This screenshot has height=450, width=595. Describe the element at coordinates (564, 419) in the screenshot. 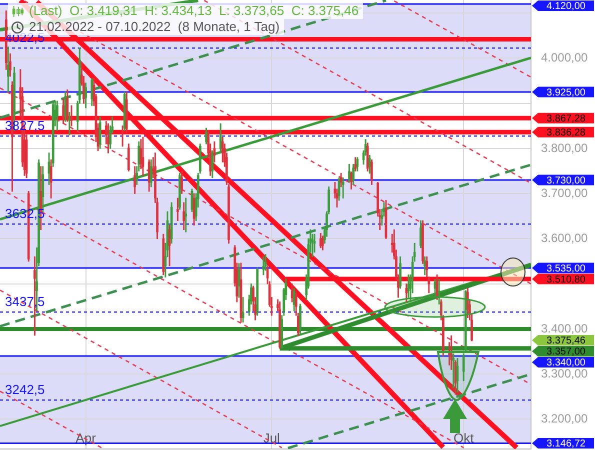

I see `y-tick-label: 3.200,00` at that location.